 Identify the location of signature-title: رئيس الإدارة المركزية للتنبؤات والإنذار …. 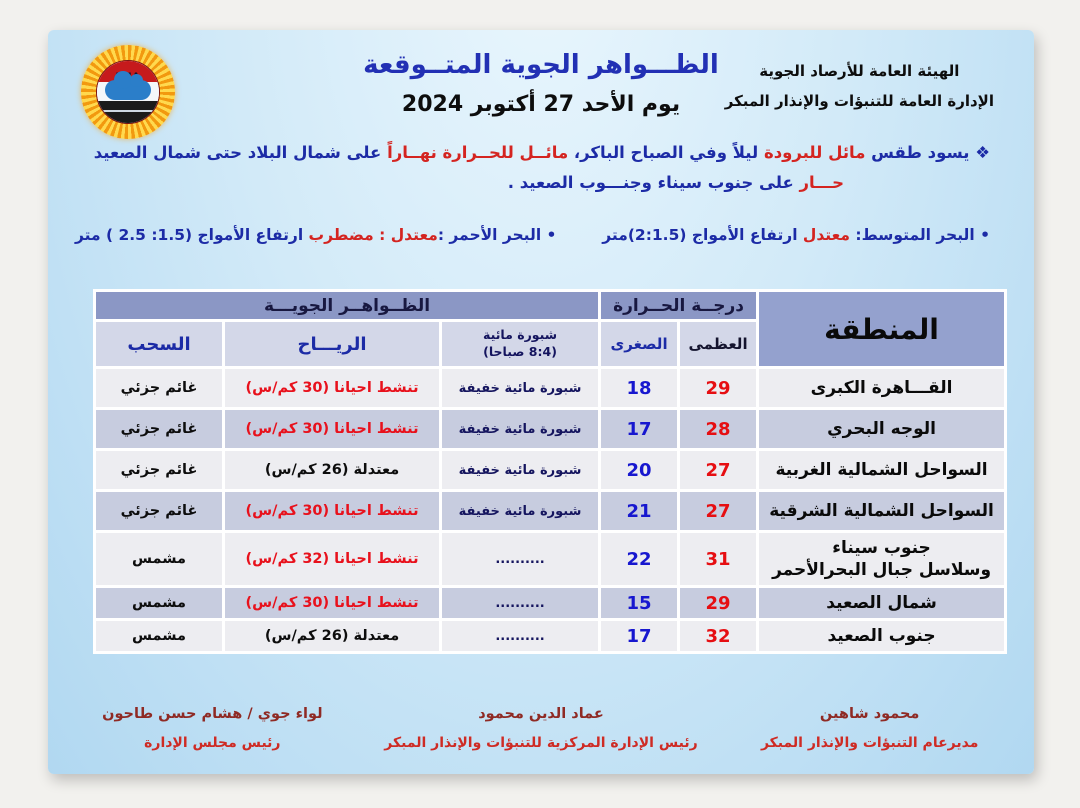
(541, 743).